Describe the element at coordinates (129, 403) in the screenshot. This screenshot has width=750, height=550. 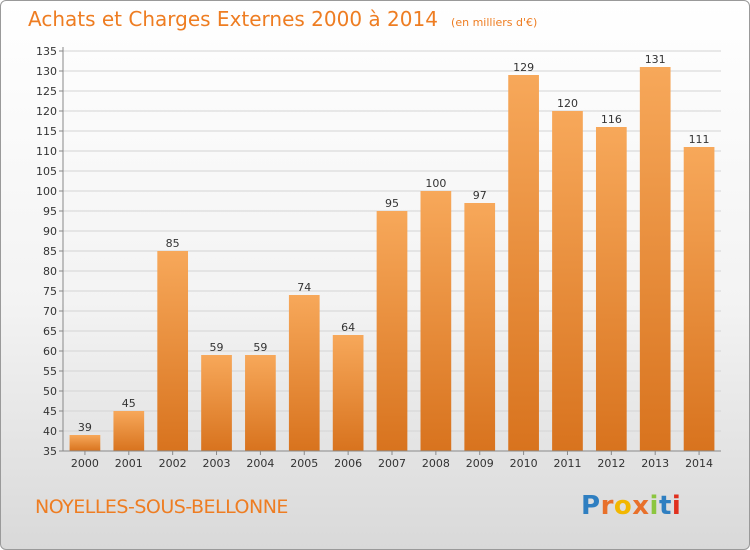
I see `bar-value-label: 45` at that location.